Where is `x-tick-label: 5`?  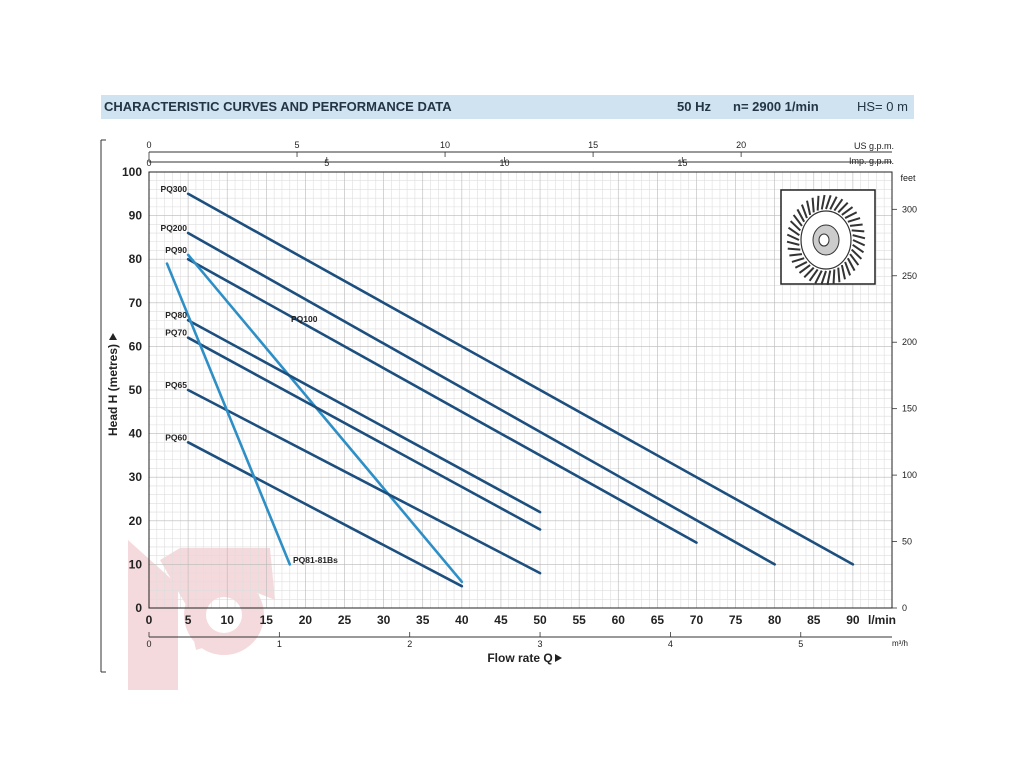 x-tick-label: 5 is located at coordinates (188, 620).